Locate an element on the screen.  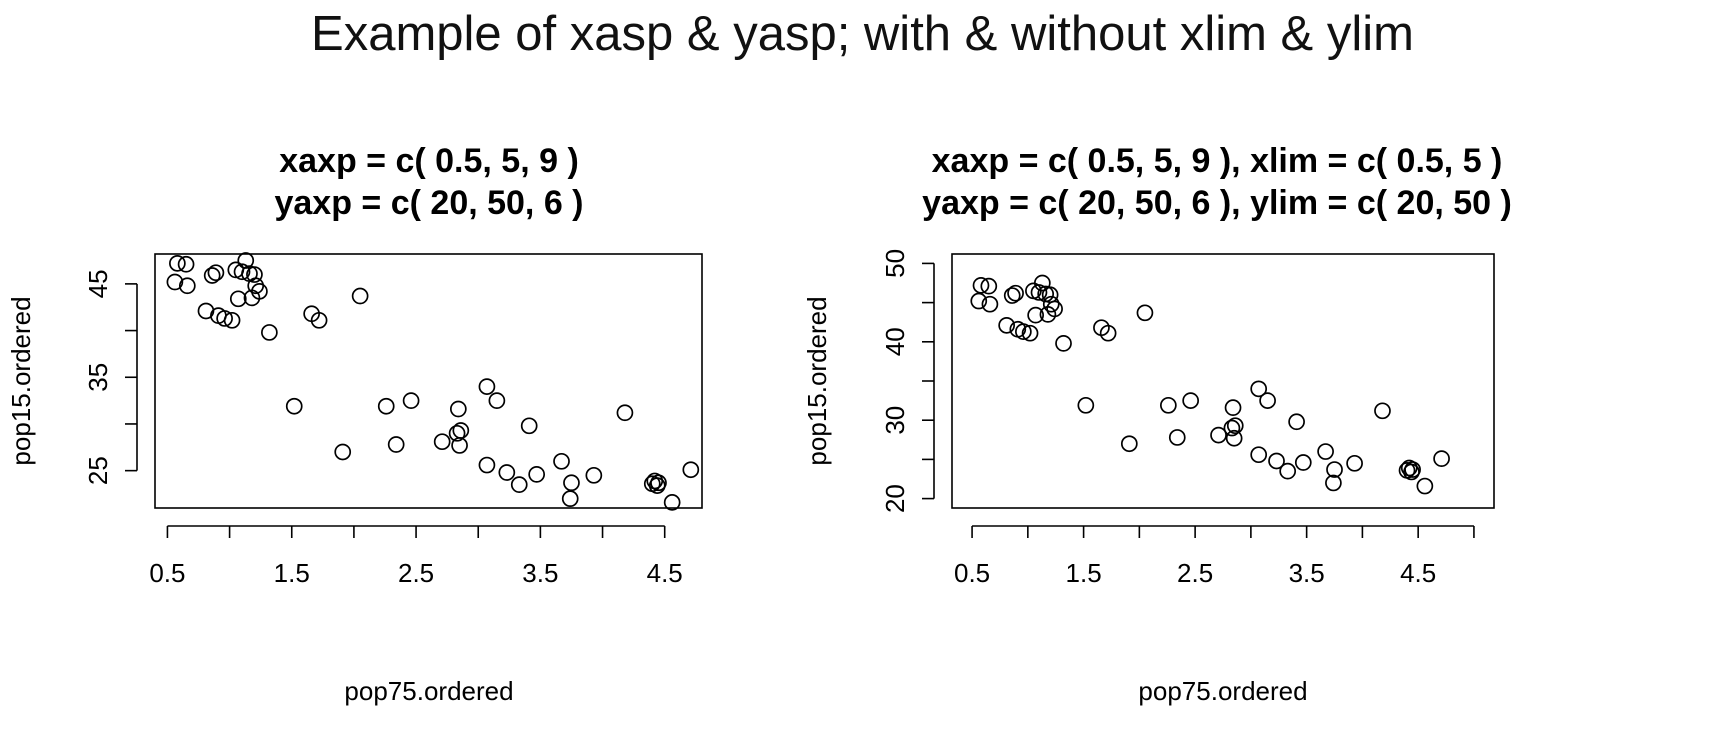
y-axis: 25 35 45 is located at coordinates (110, 377).